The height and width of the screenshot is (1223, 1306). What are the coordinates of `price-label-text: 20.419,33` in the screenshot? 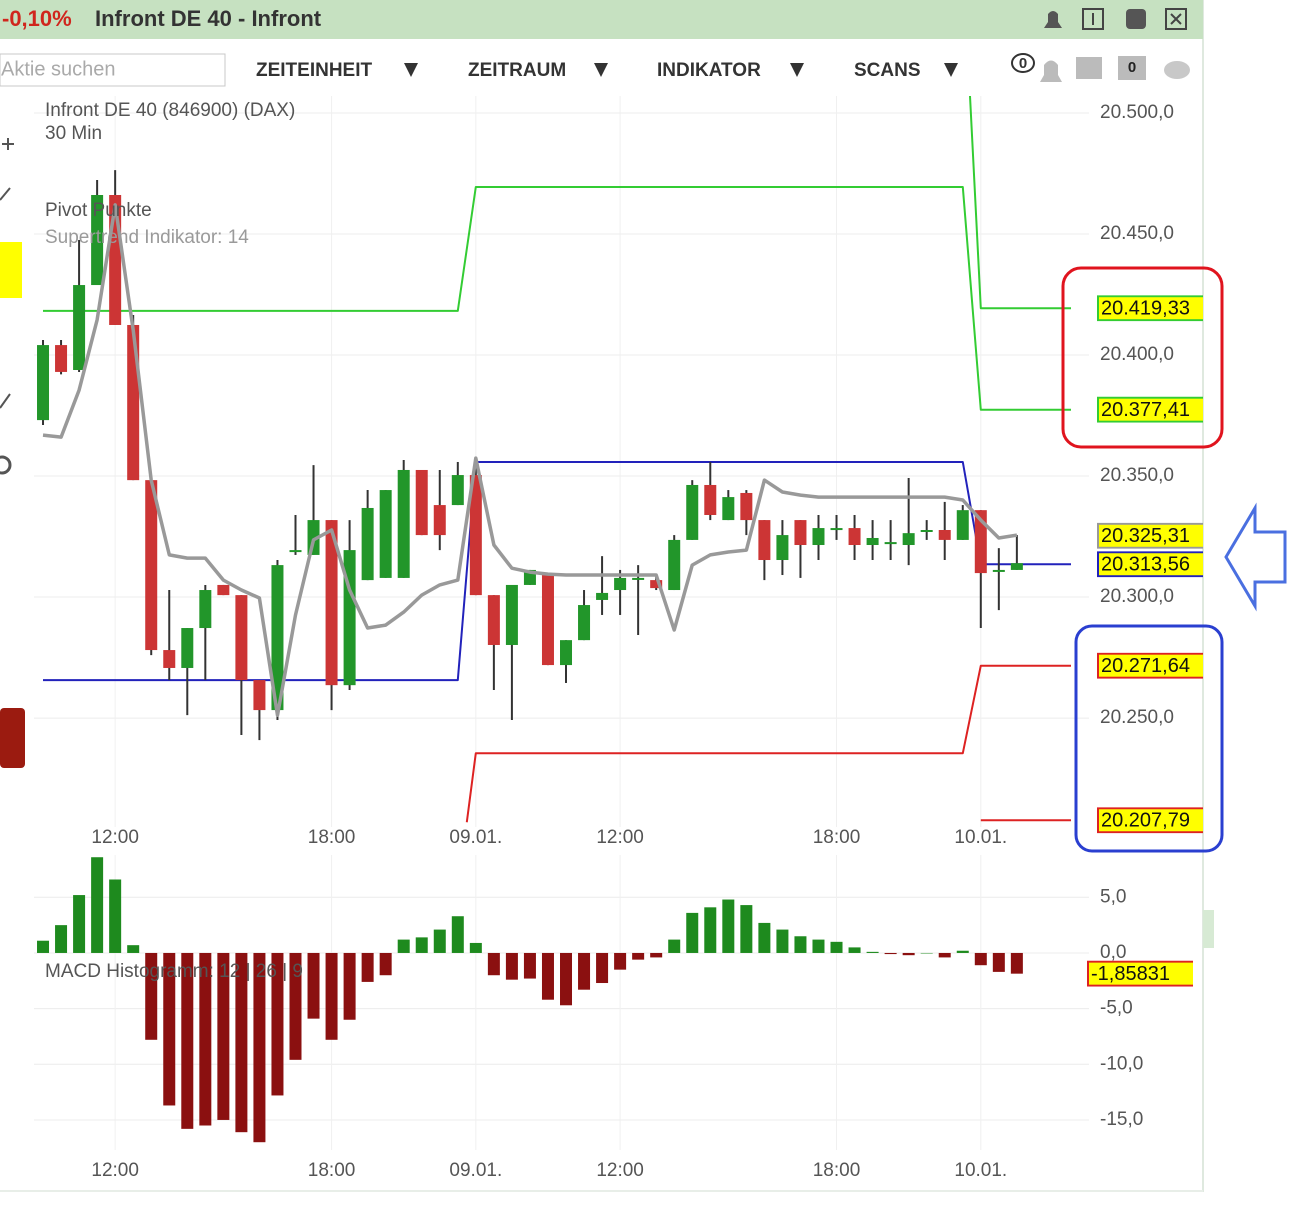 It's located at (1145, 308).